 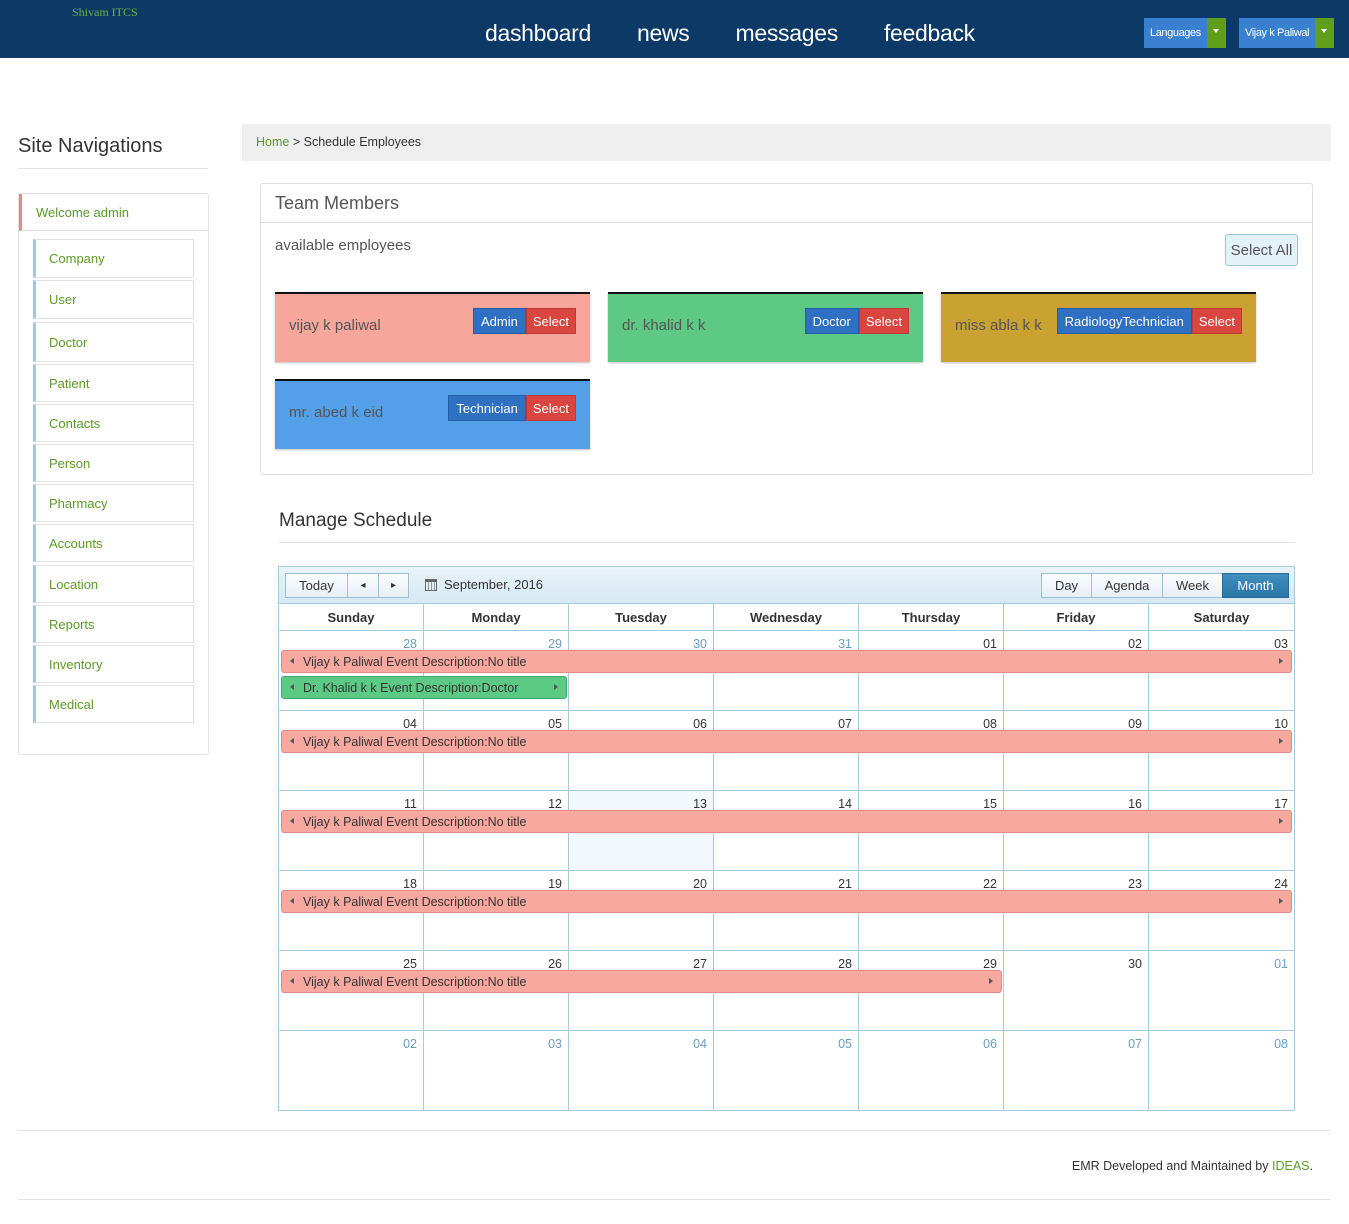 What do you see at coordinates (1135, 804) in the screenshot?
I see `day-number: 16` at bounding box center [1135, 804].